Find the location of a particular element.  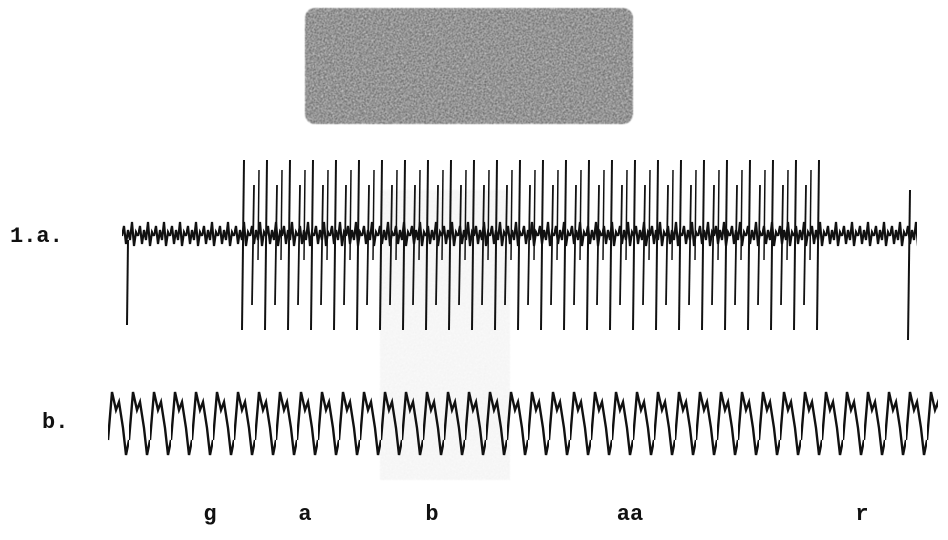

dark-patch is located at coordinates (469, 66).